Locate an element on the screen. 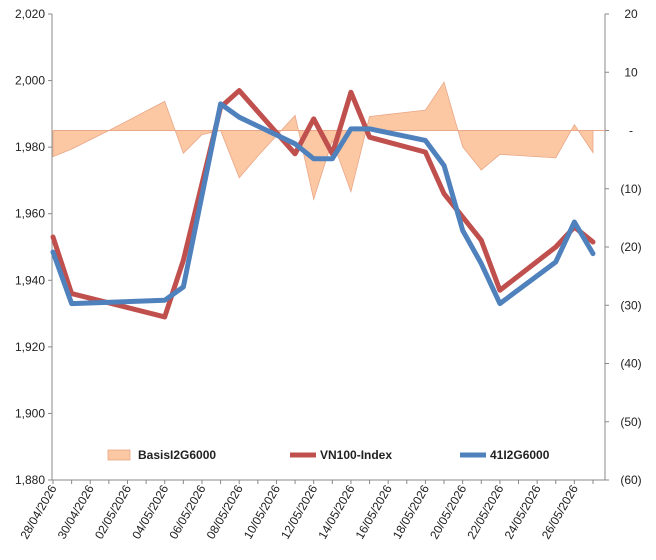  legend-label: VN100-Index is located at coordinates (356, 455).